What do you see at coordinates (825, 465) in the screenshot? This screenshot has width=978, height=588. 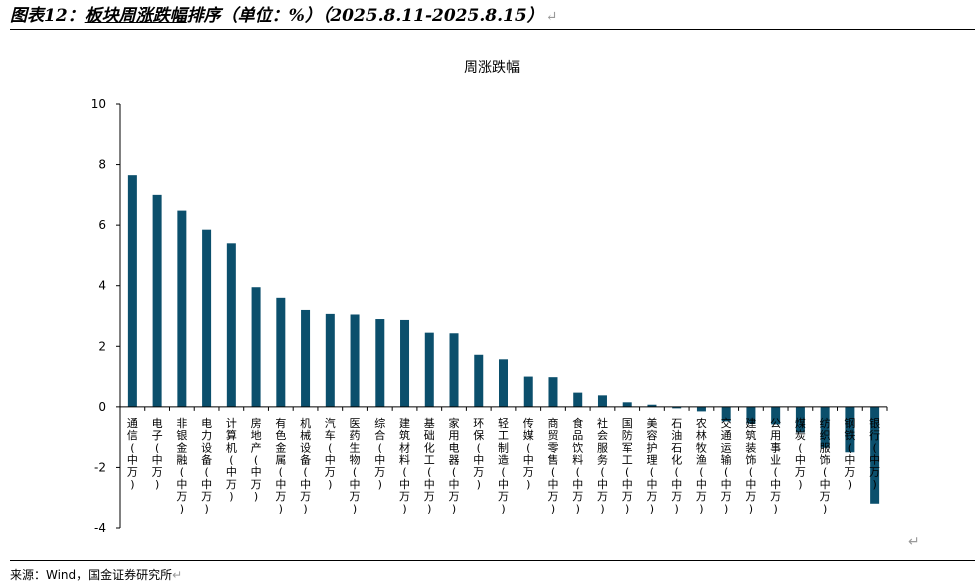 I see `x-tick-label: 纺织服饰(中万)` at bounding box center [825, 465].